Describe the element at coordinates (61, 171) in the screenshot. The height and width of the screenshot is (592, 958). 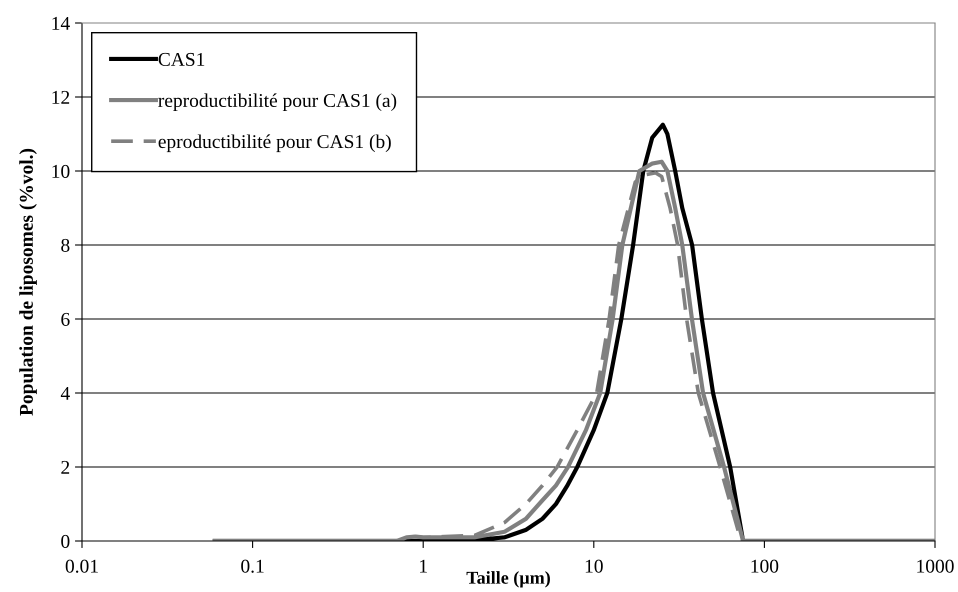
I see `y-tick-label: 10` at that location.